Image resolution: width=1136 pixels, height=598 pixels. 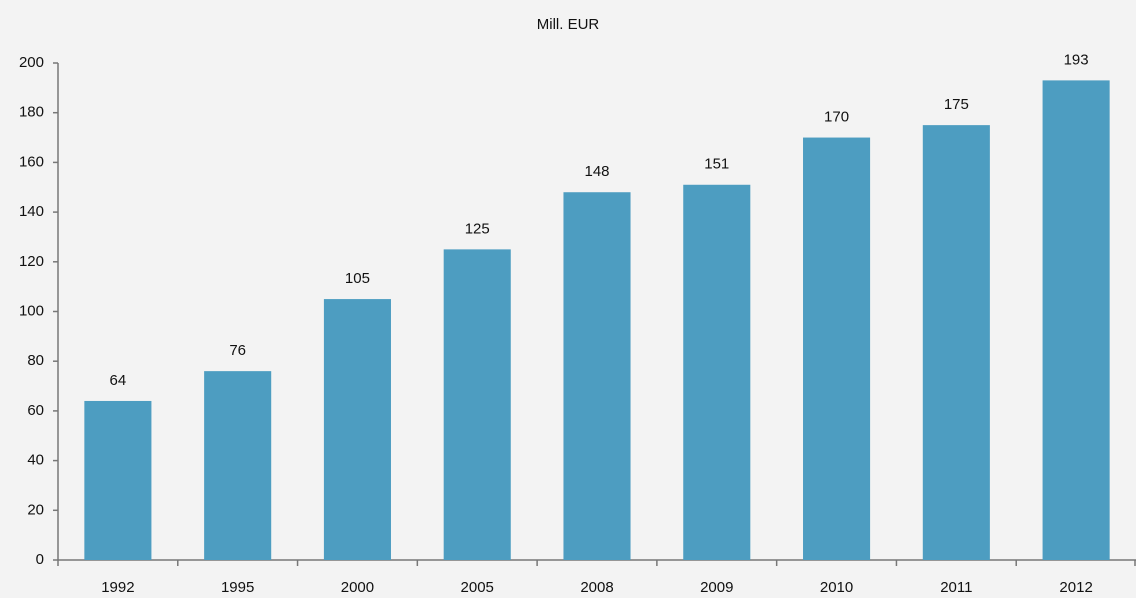 What do you see at coordinates (35, 410) in the screenshot?
I see `y-tick-label: 60` at bounding box center [35, 410].